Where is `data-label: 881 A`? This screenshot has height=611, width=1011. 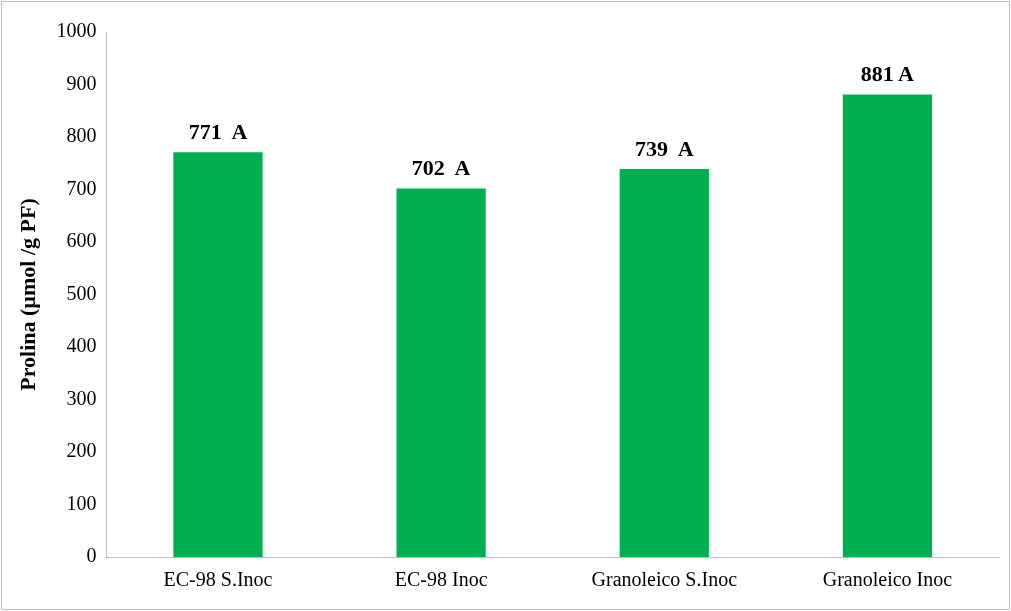
data-label: 881 A is located at coordinates (887, 74).